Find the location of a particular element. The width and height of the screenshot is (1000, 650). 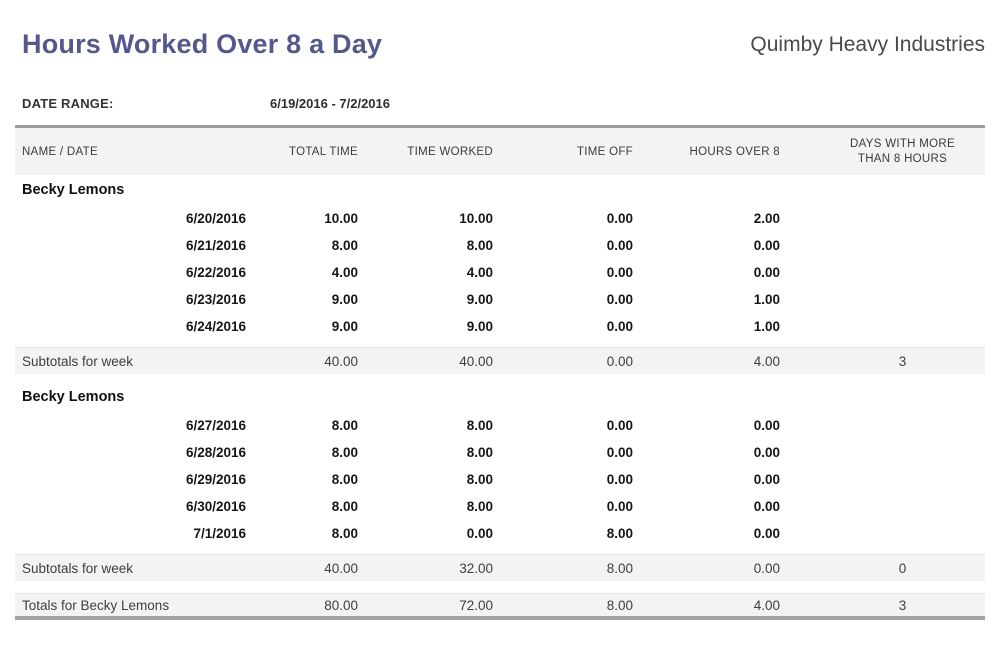

date-cell: 6/29/2016 is located at coordinates (215, 480).